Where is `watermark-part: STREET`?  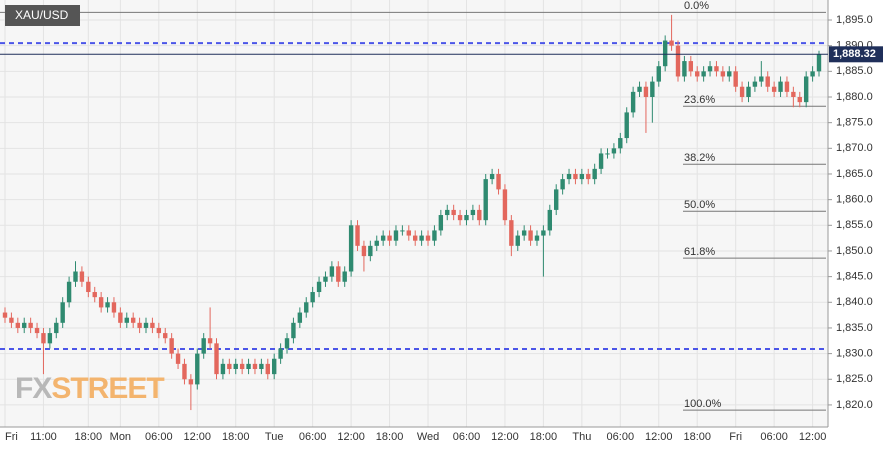
watermark-part: STREET is located at coordinates (107, 388).